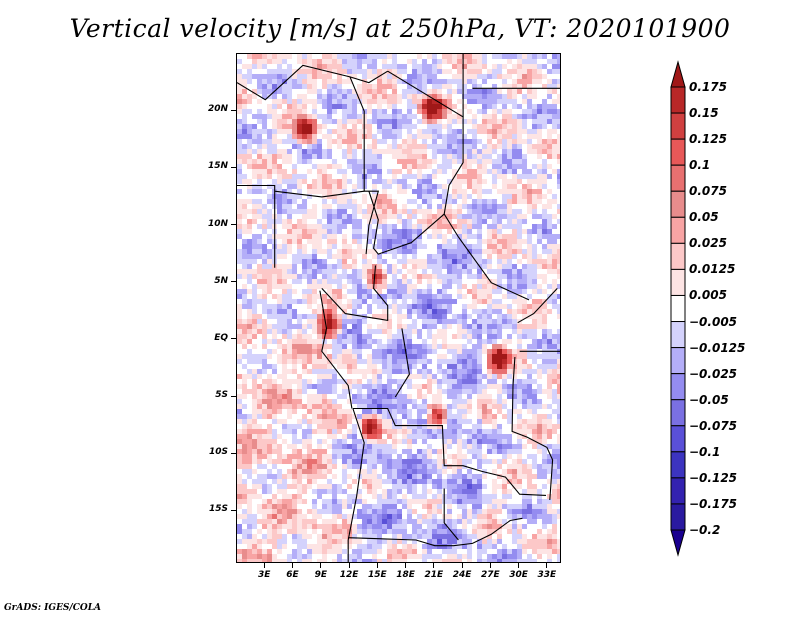  What do you see at coordinates (704, 217) in the screenshot?
I see `colorbar-label: 0.05` at bounding box center [704, 217].